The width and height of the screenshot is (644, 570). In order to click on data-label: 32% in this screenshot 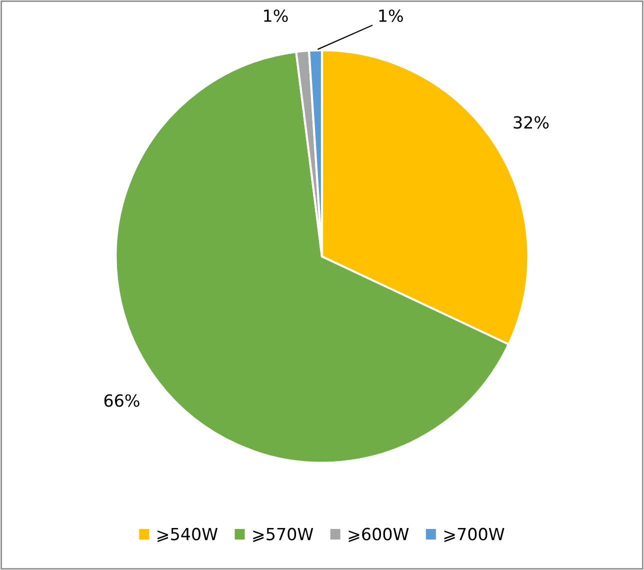, I will do `click(531, 122)`.